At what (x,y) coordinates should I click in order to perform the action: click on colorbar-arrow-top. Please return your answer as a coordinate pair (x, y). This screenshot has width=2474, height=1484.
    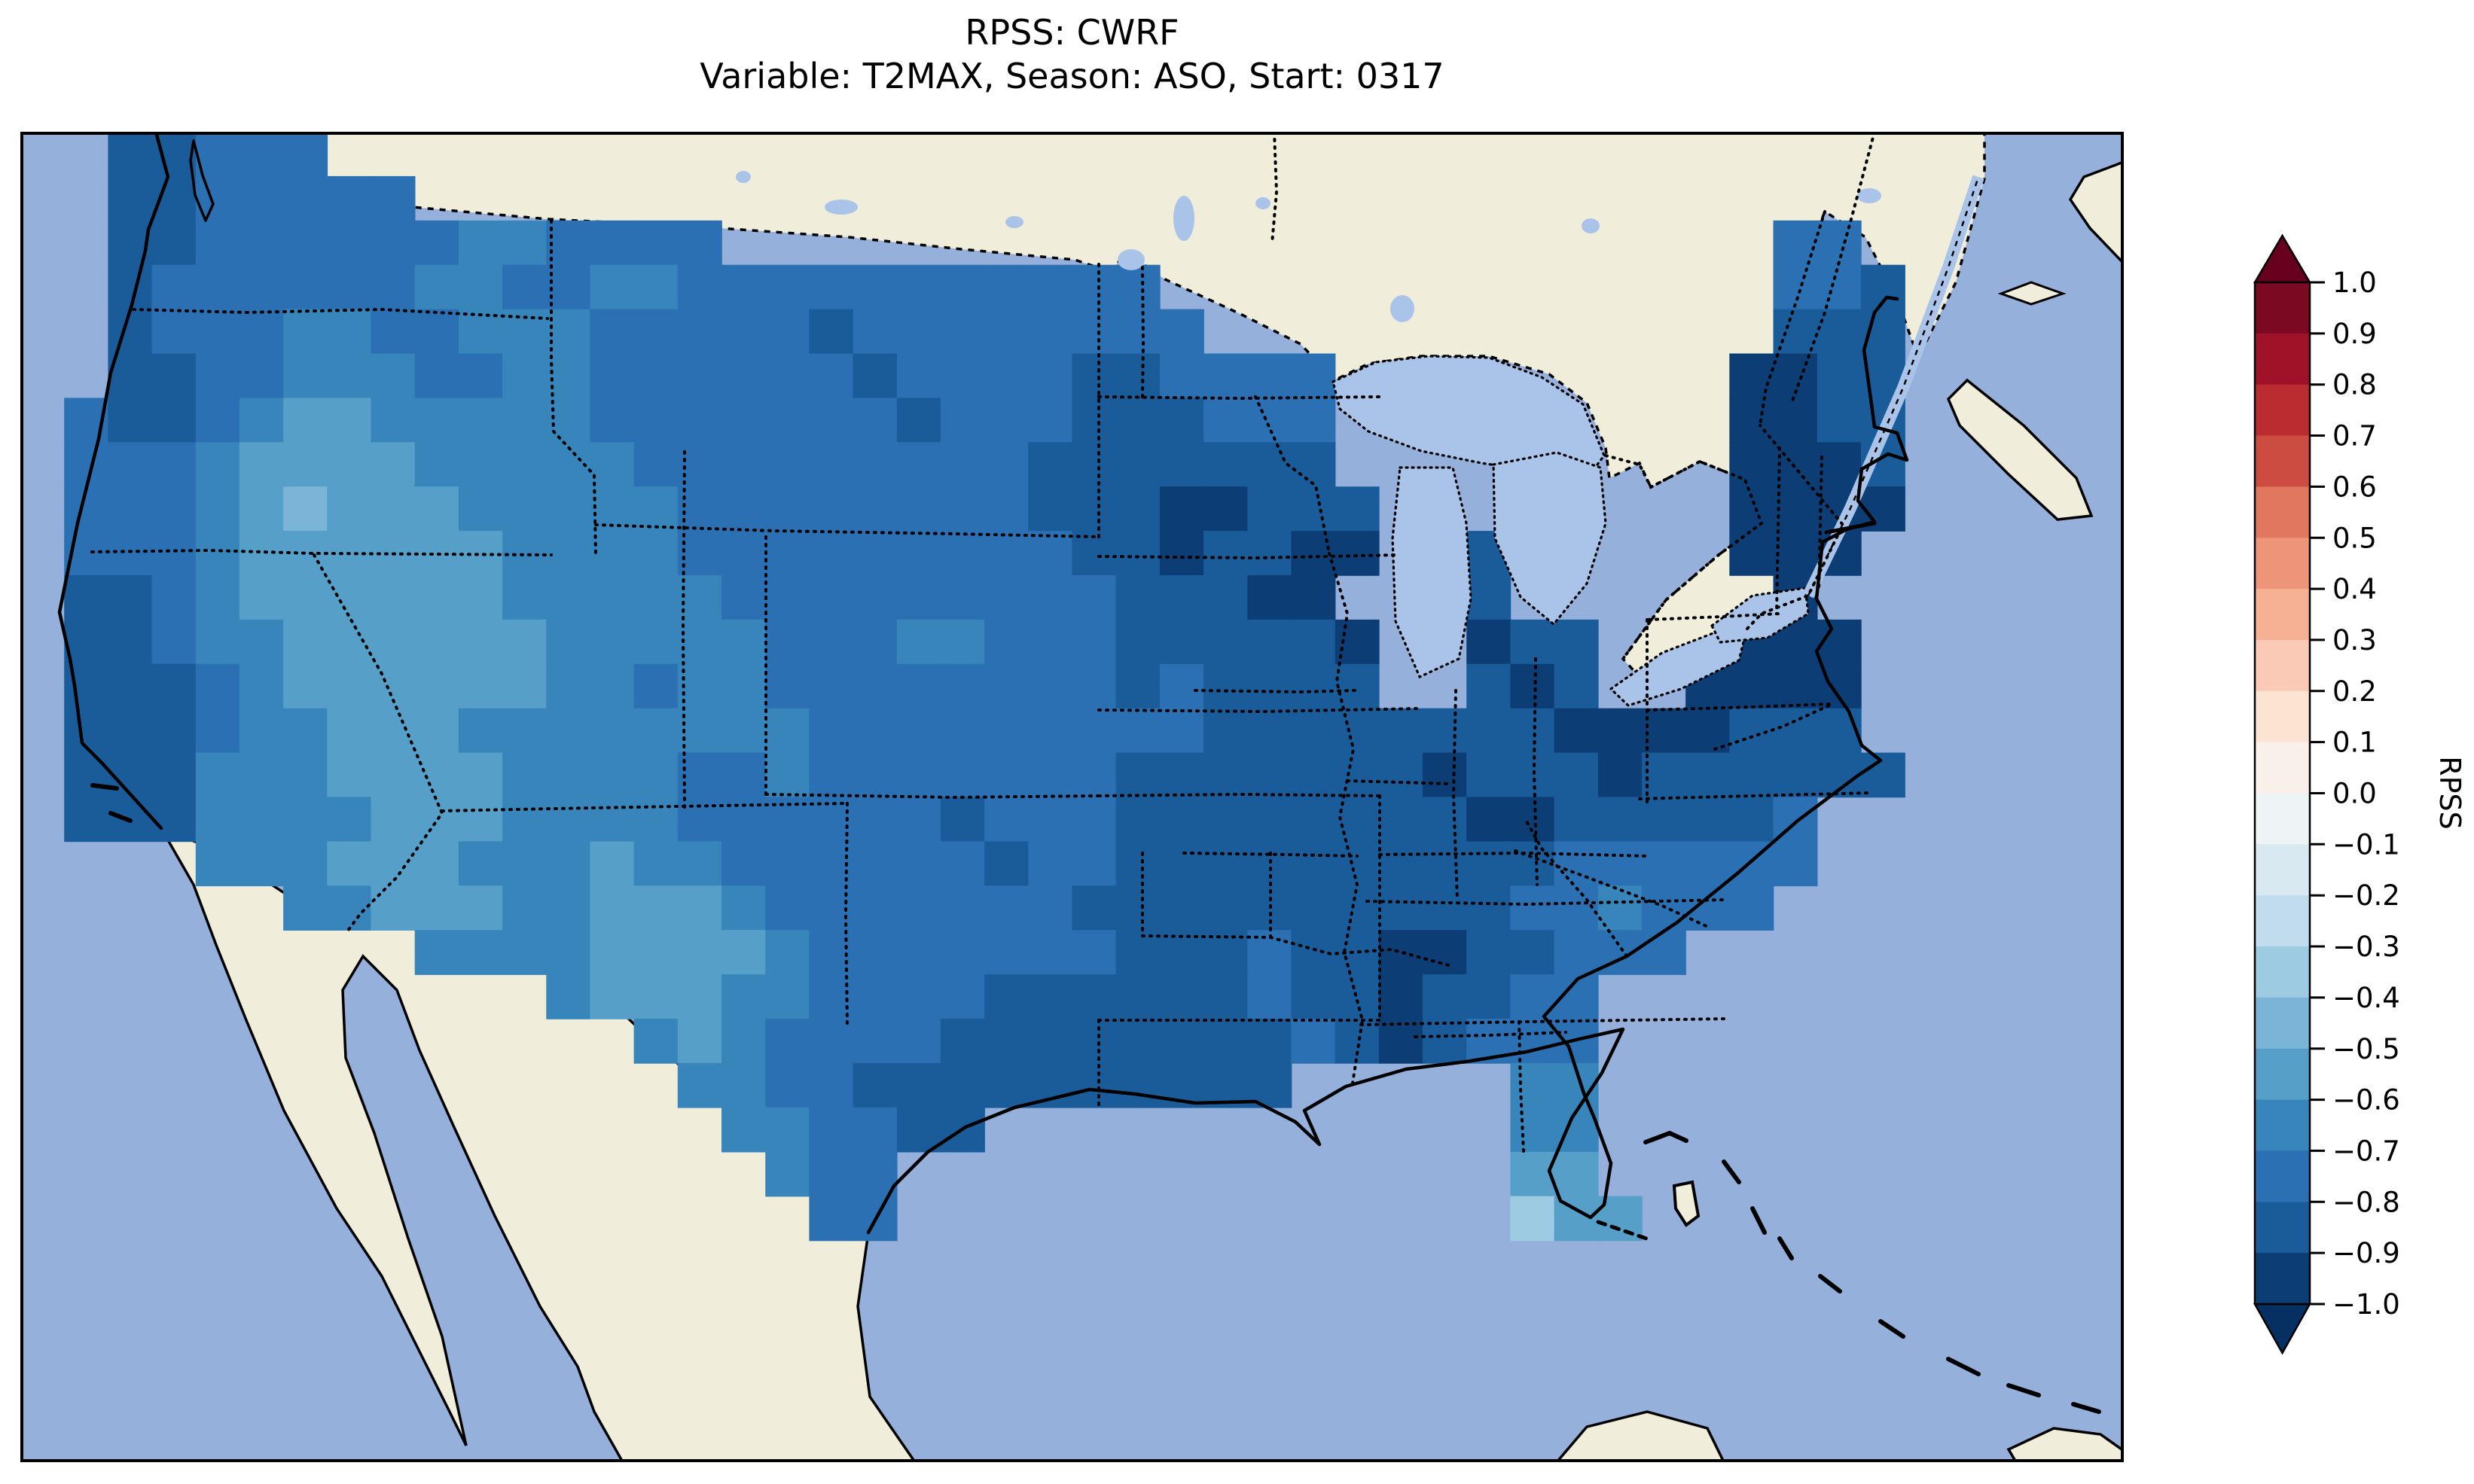
    Looking at the image, I should click on (2283, 258).